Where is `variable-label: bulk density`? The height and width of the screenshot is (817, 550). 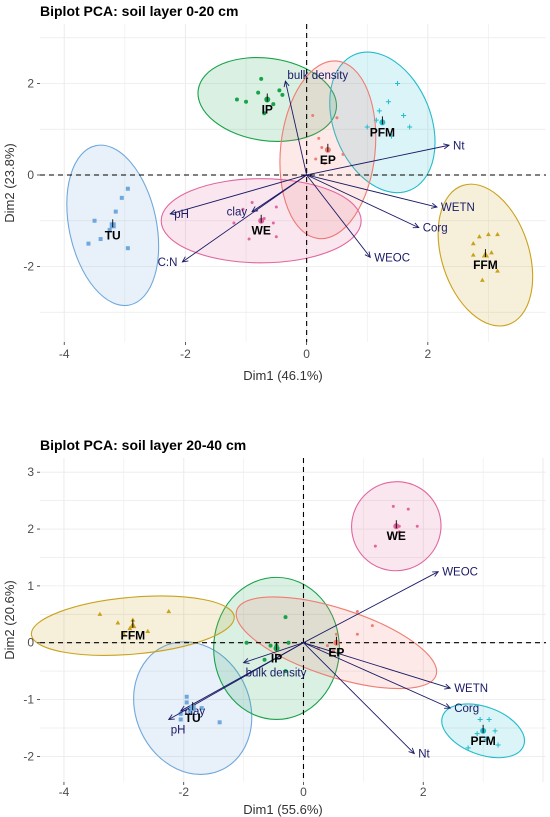
variable-label: bulk density is located at coordinates (276, 674).